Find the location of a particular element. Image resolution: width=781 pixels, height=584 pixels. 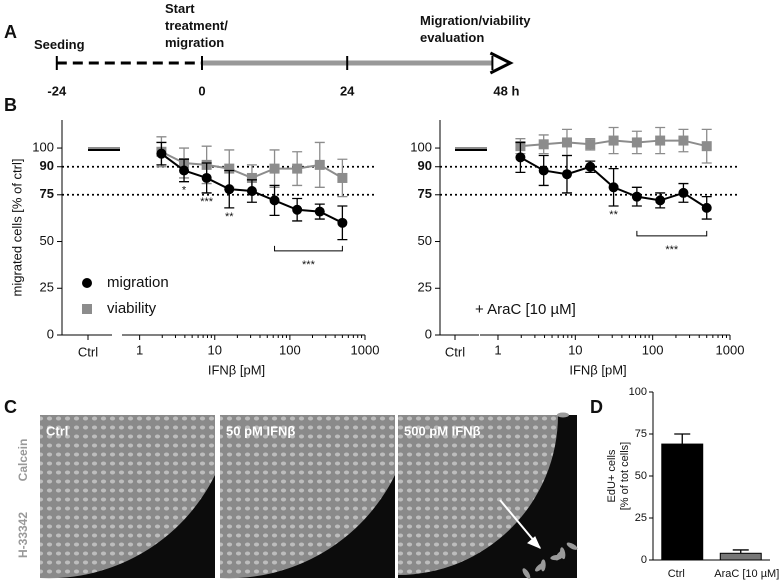

y-axis-title: migrated cells [% of ctrl] is located at coordinates (16, 228).